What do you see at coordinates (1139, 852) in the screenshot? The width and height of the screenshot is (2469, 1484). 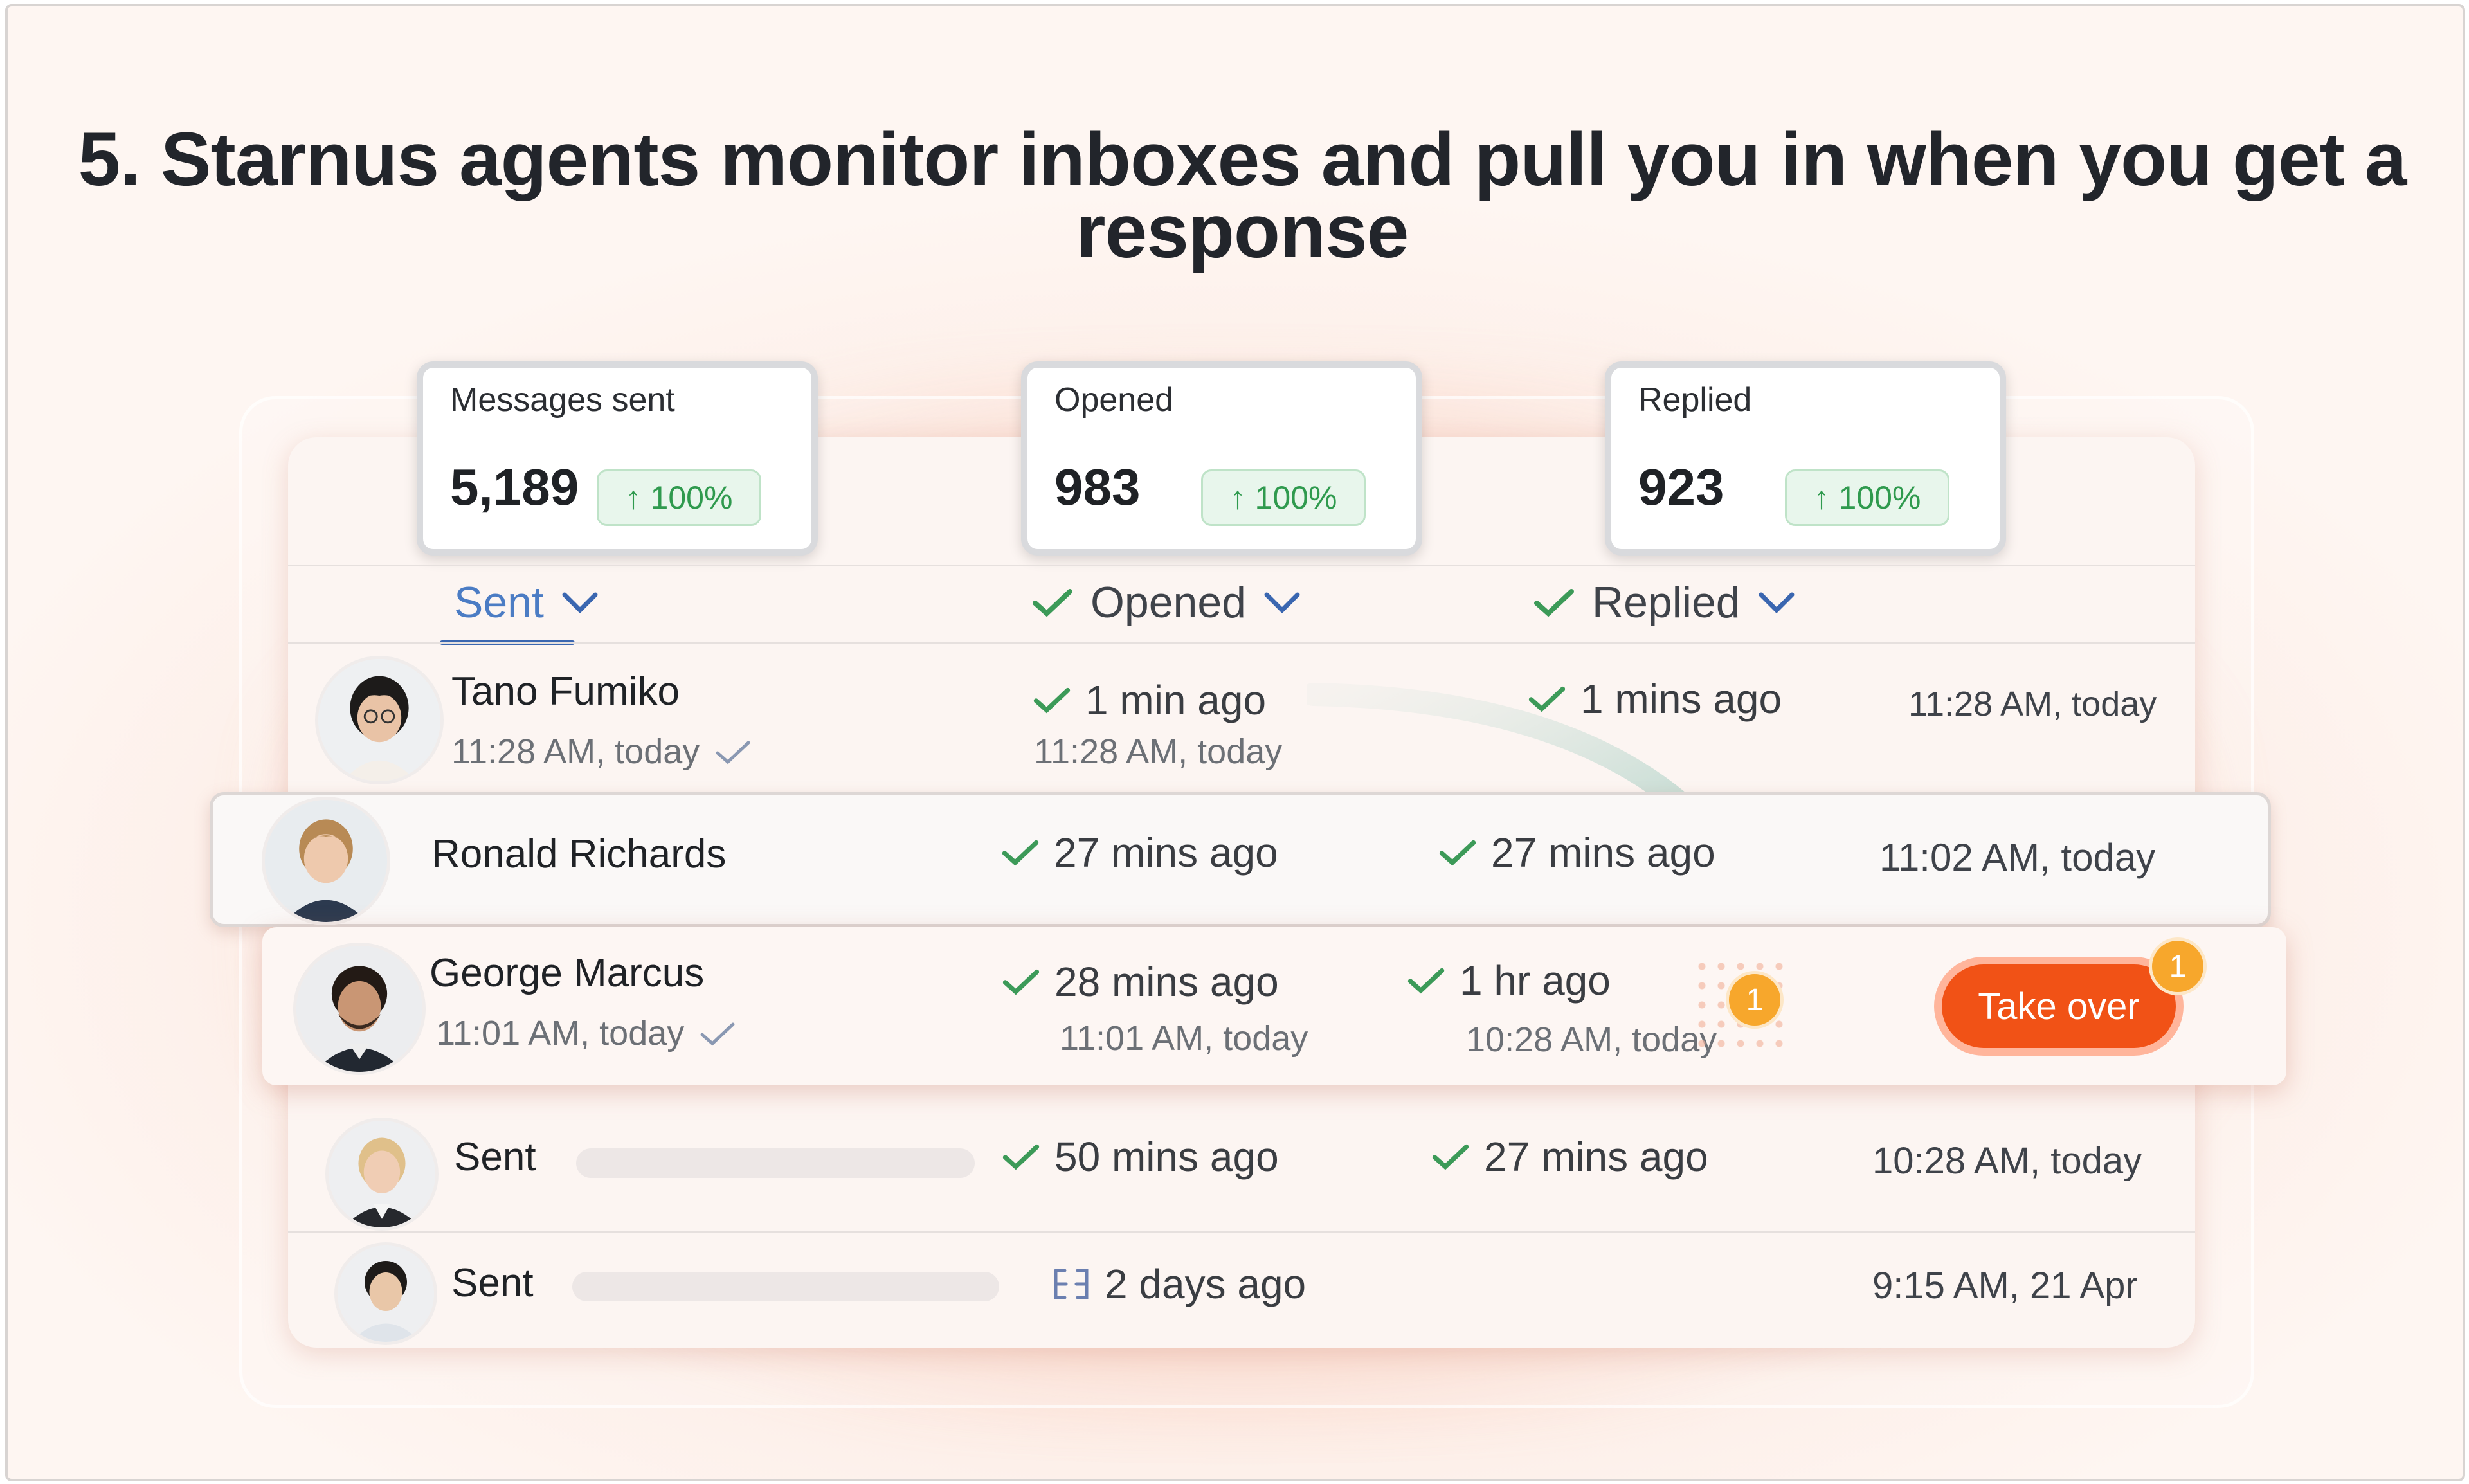 I see `opened-status: 27 mins ago` at bounding box center [1139, 852].